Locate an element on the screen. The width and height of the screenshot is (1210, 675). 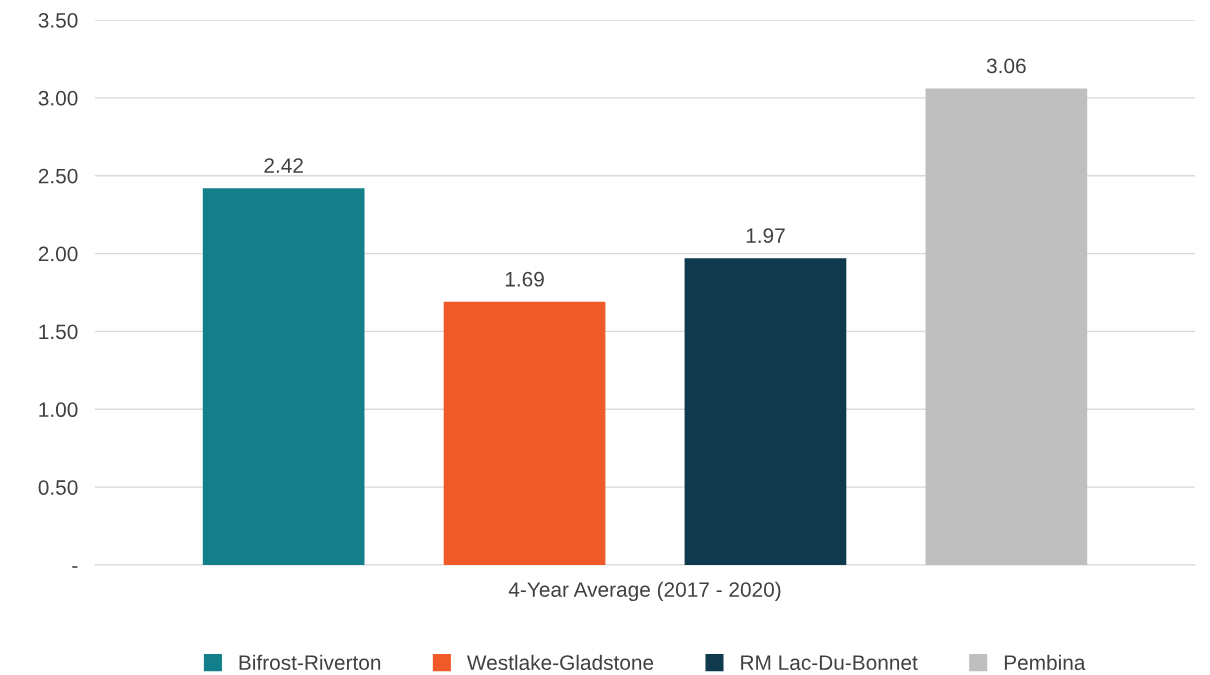
y-tick-label: 3.00 is located at coordinates (58, 98).